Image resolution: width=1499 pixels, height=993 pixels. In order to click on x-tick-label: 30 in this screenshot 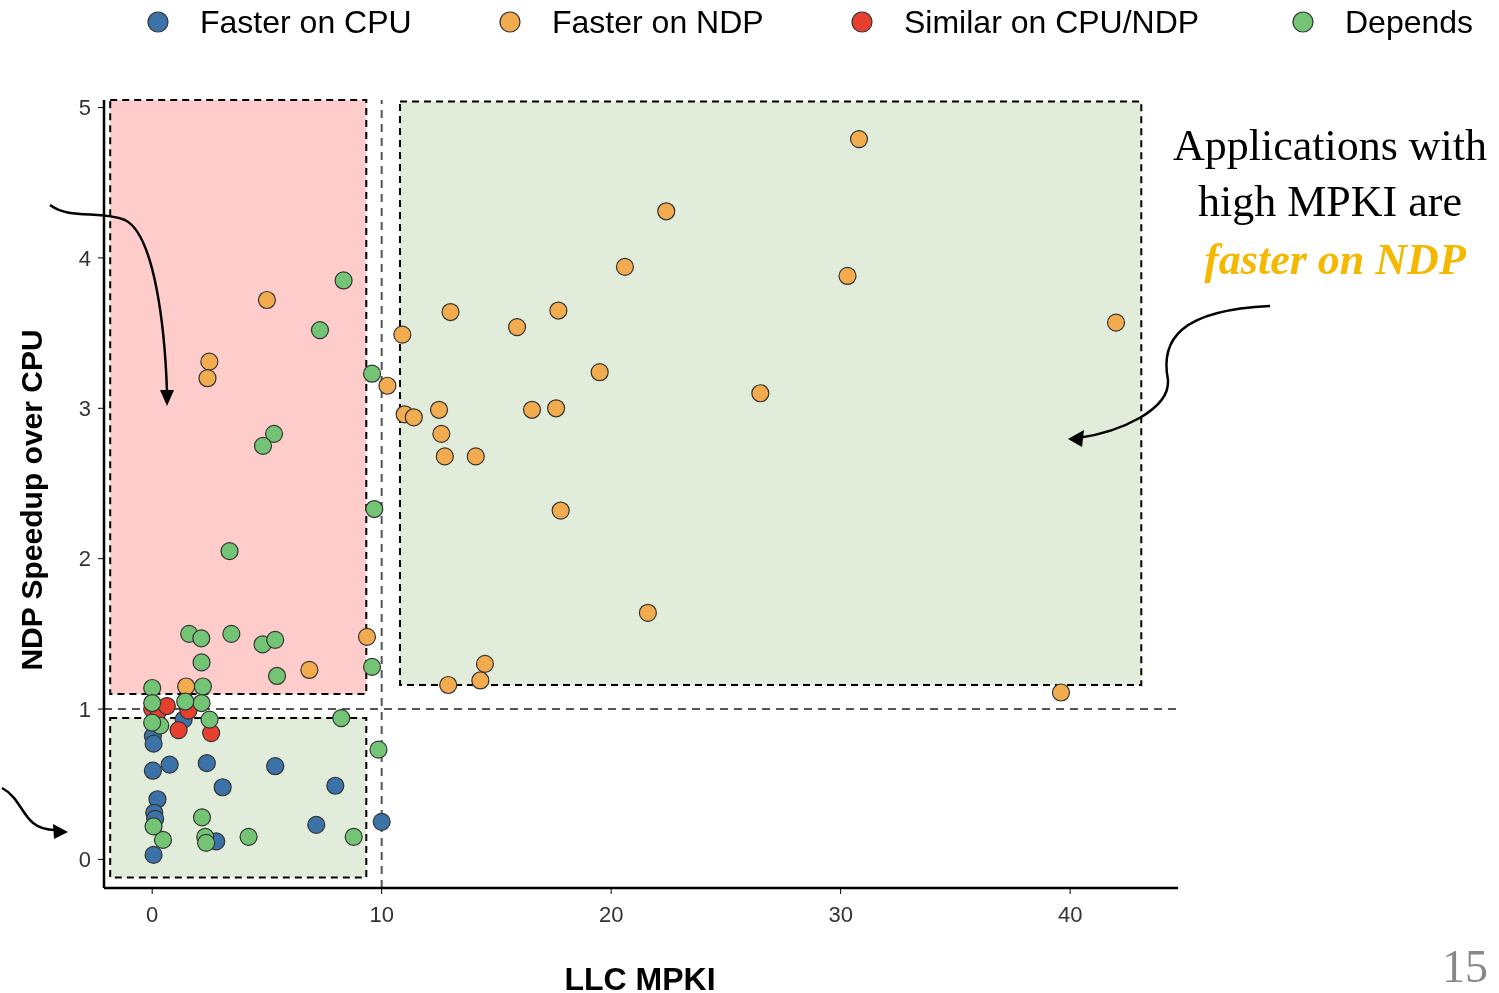, I will do `click(840, 914)`.